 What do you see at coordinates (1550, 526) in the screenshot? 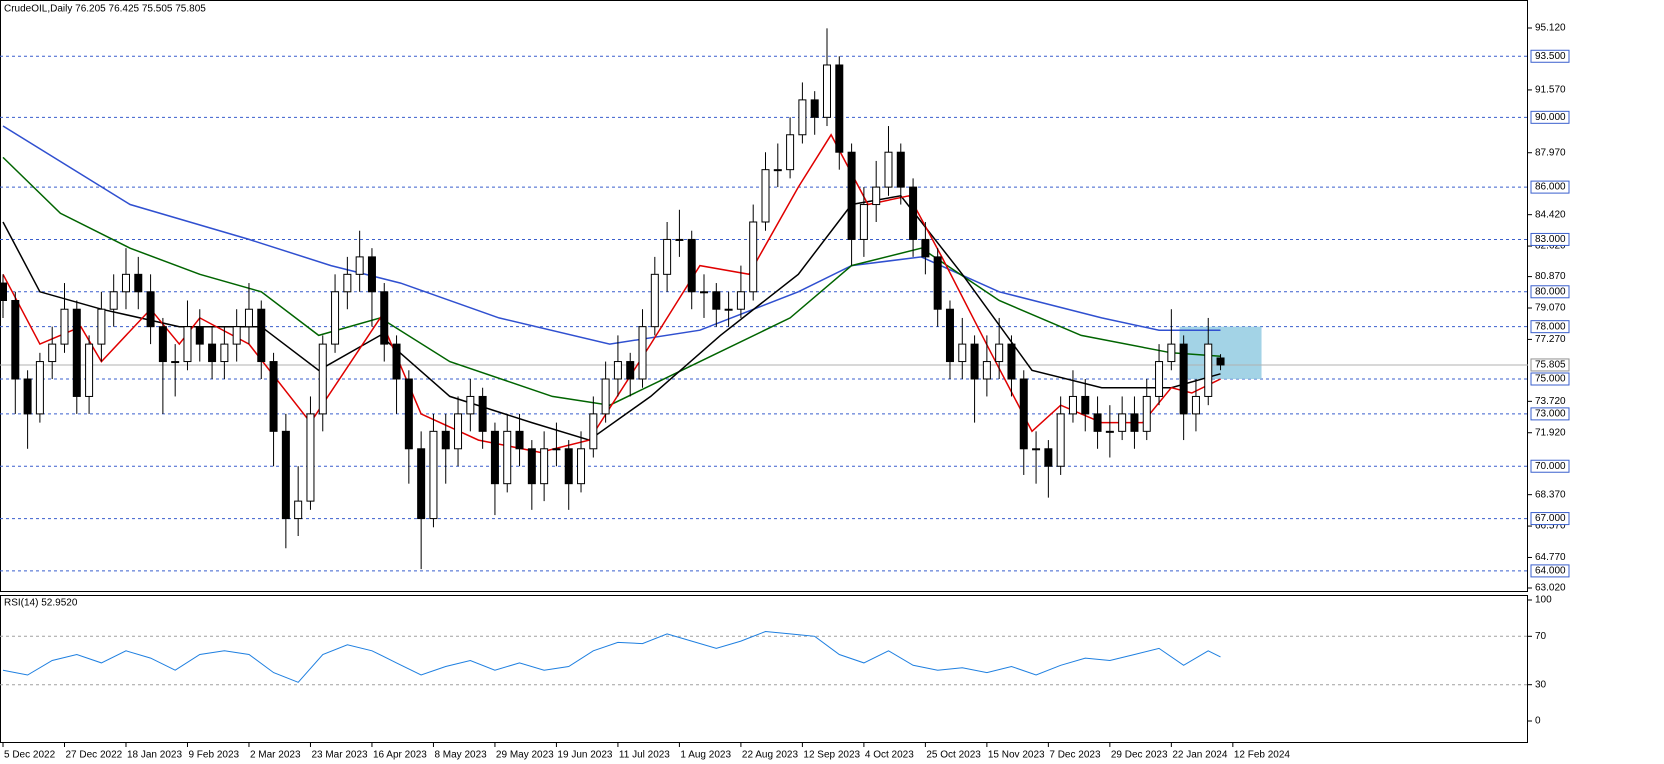
I see `y-tick-label: 66.570` at bounding box center [1550, 526].